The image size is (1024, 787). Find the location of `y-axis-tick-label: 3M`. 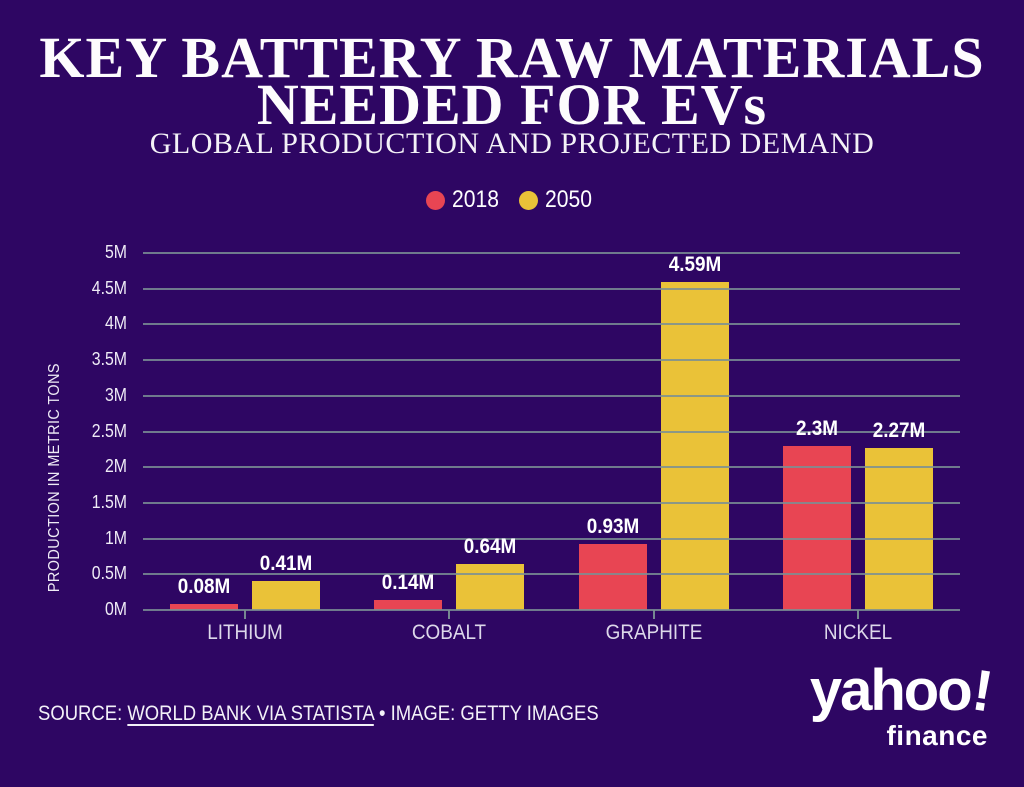

y-axis-tick-label: 3M is located at coordinates (115, 394).